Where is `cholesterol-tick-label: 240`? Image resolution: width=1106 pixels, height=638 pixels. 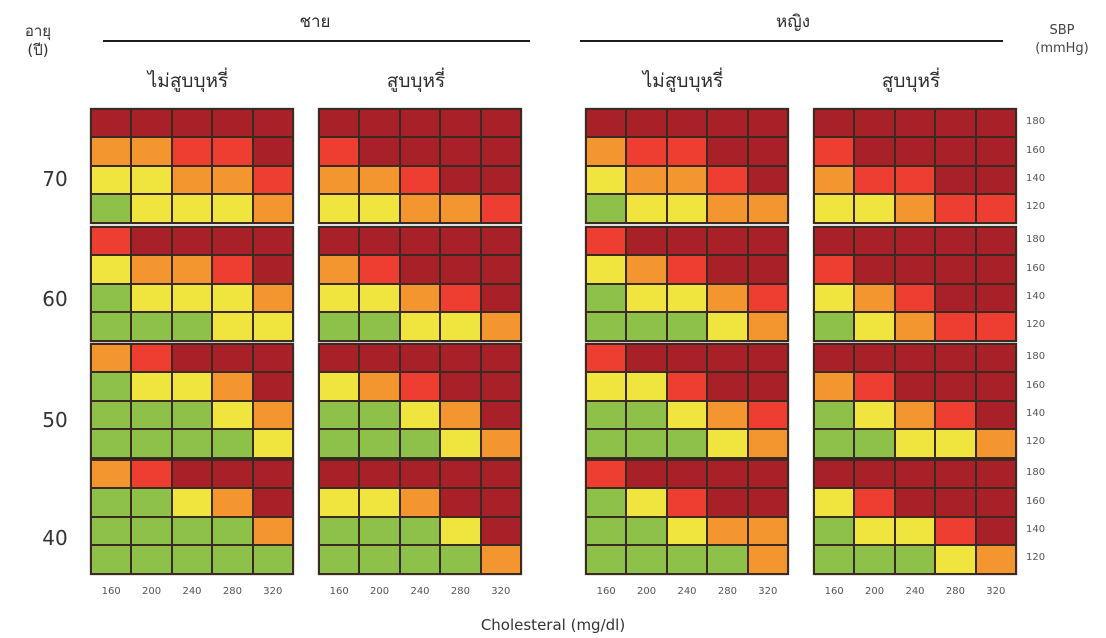 cholesterol-tick-label: 240 is located at coordinates (420, 591).